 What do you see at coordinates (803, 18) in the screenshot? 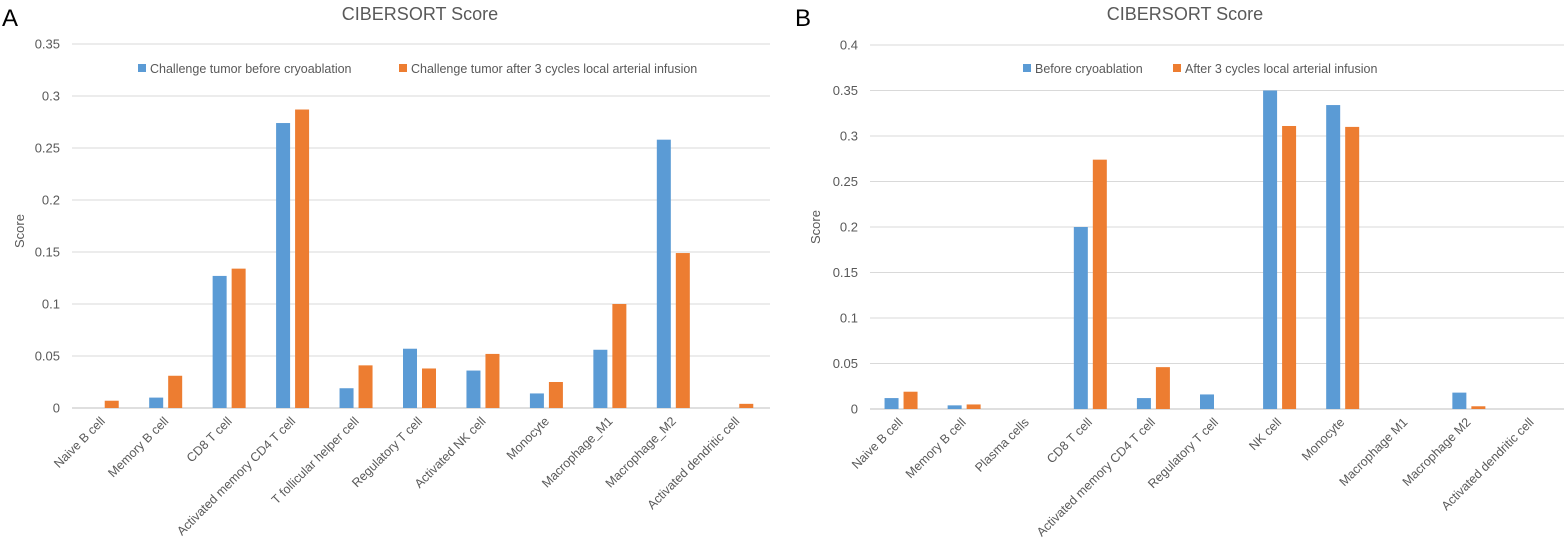
I see `panel-label: B` at bounding box center [803, 18].